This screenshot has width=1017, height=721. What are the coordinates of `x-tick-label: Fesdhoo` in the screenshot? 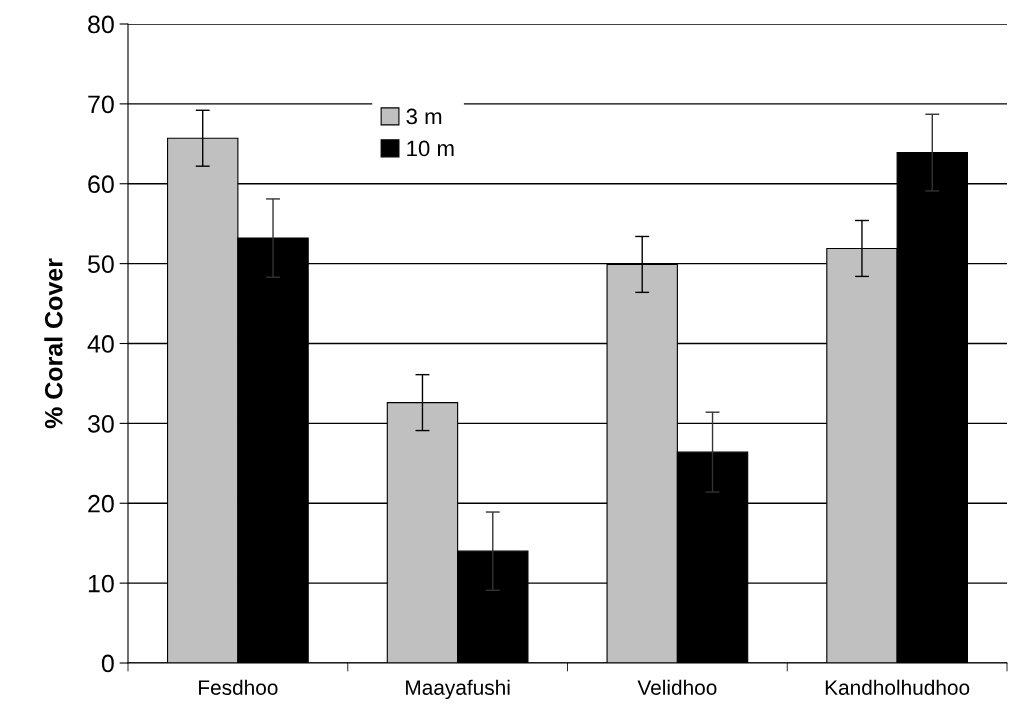 It's located at (238, 687).